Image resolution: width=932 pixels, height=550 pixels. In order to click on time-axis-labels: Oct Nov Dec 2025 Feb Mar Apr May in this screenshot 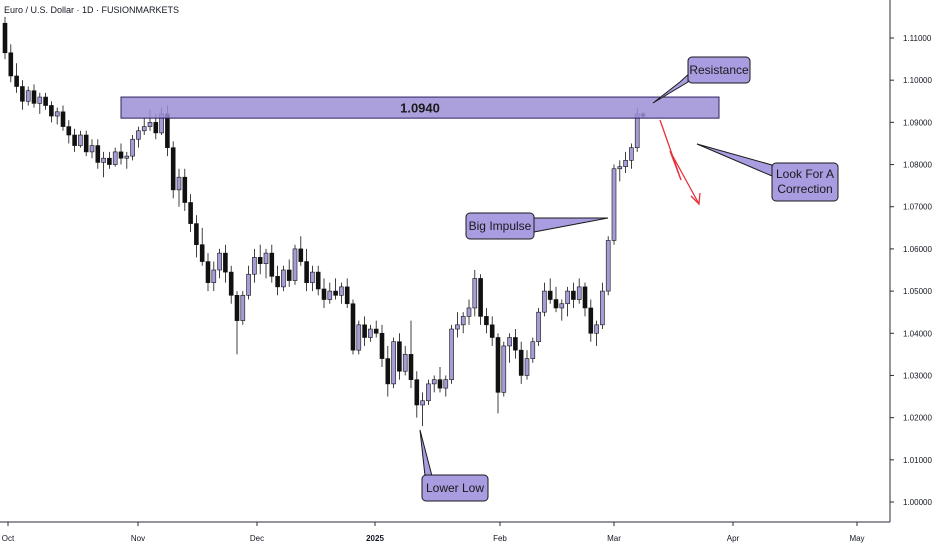, I will do `click(433, 532)`.